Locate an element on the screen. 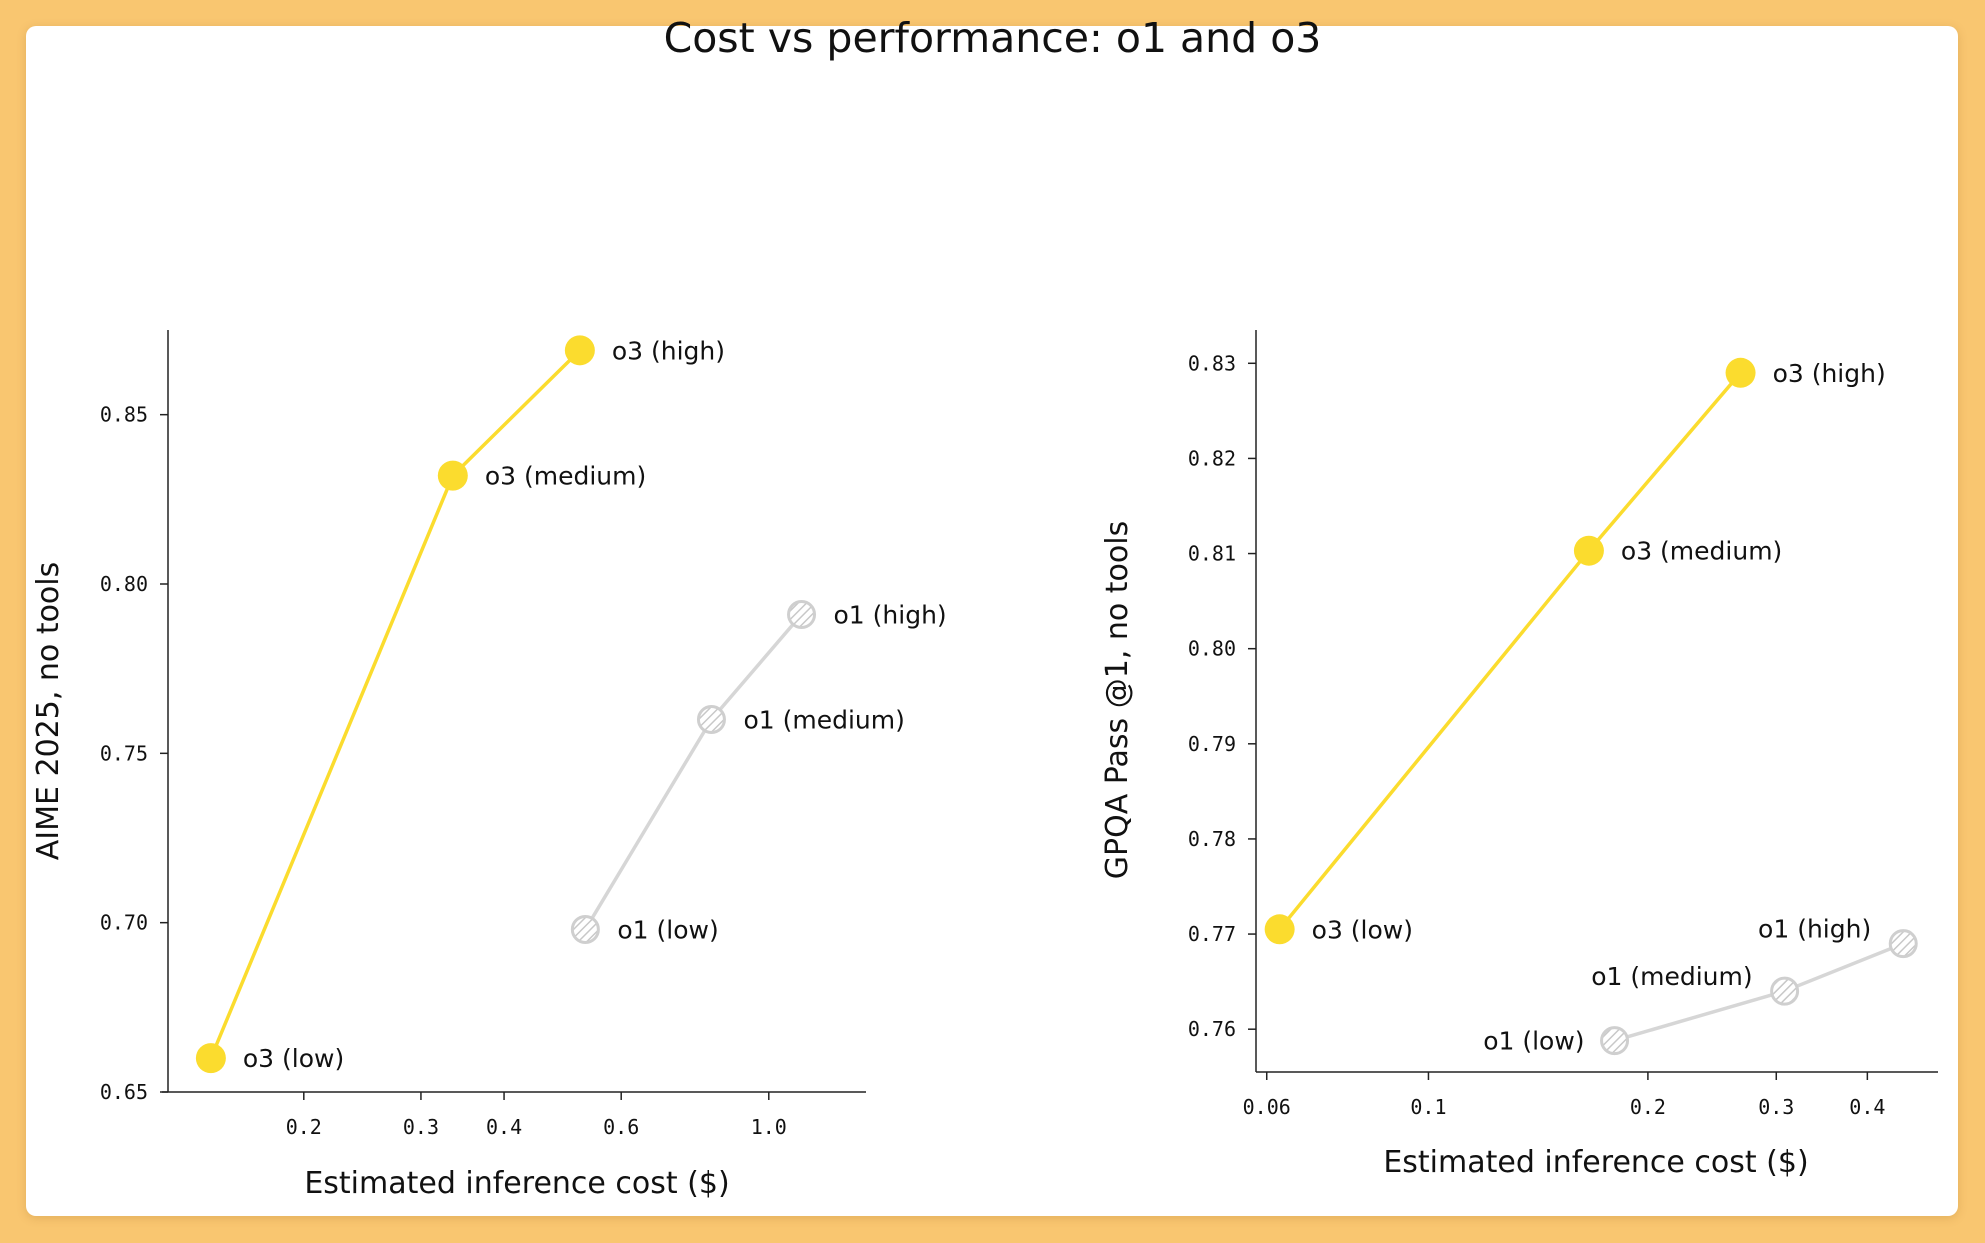 The width and height of the screenshot is (1985, 1243). aime-point-label: o3 (medium) is located at coordinates (565, 476).